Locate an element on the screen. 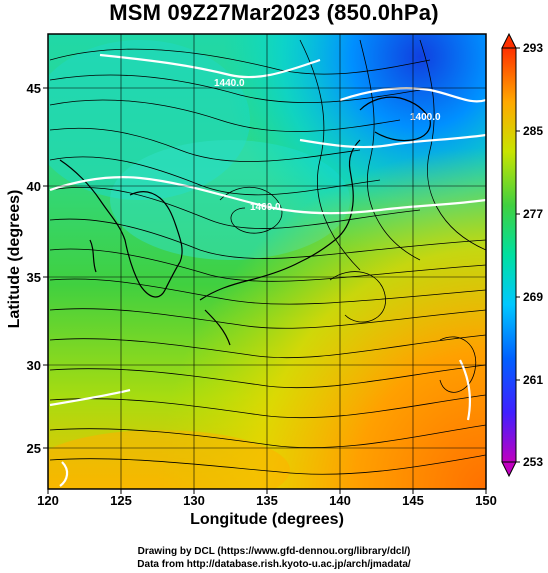  y-tick-label: 25 is located at coordinates (34, 448).